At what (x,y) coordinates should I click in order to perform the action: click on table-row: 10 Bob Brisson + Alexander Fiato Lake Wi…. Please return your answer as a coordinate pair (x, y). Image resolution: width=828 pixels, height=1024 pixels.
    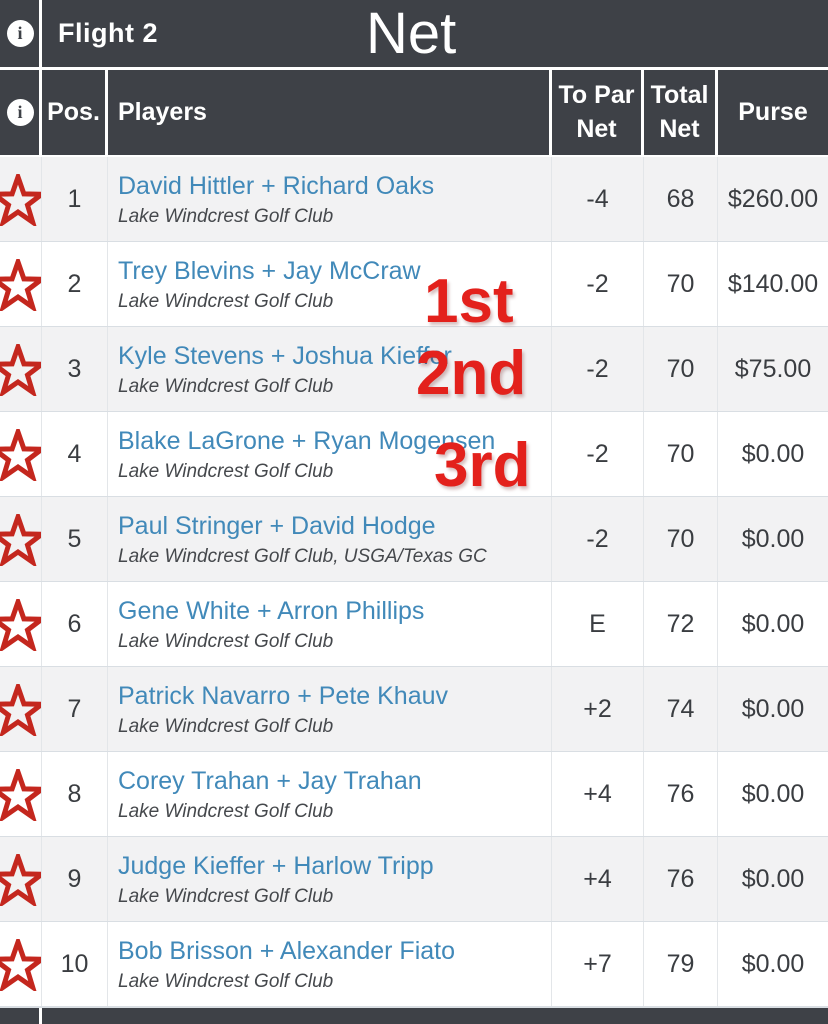
    Looking at the image, I should click on (414, 964).